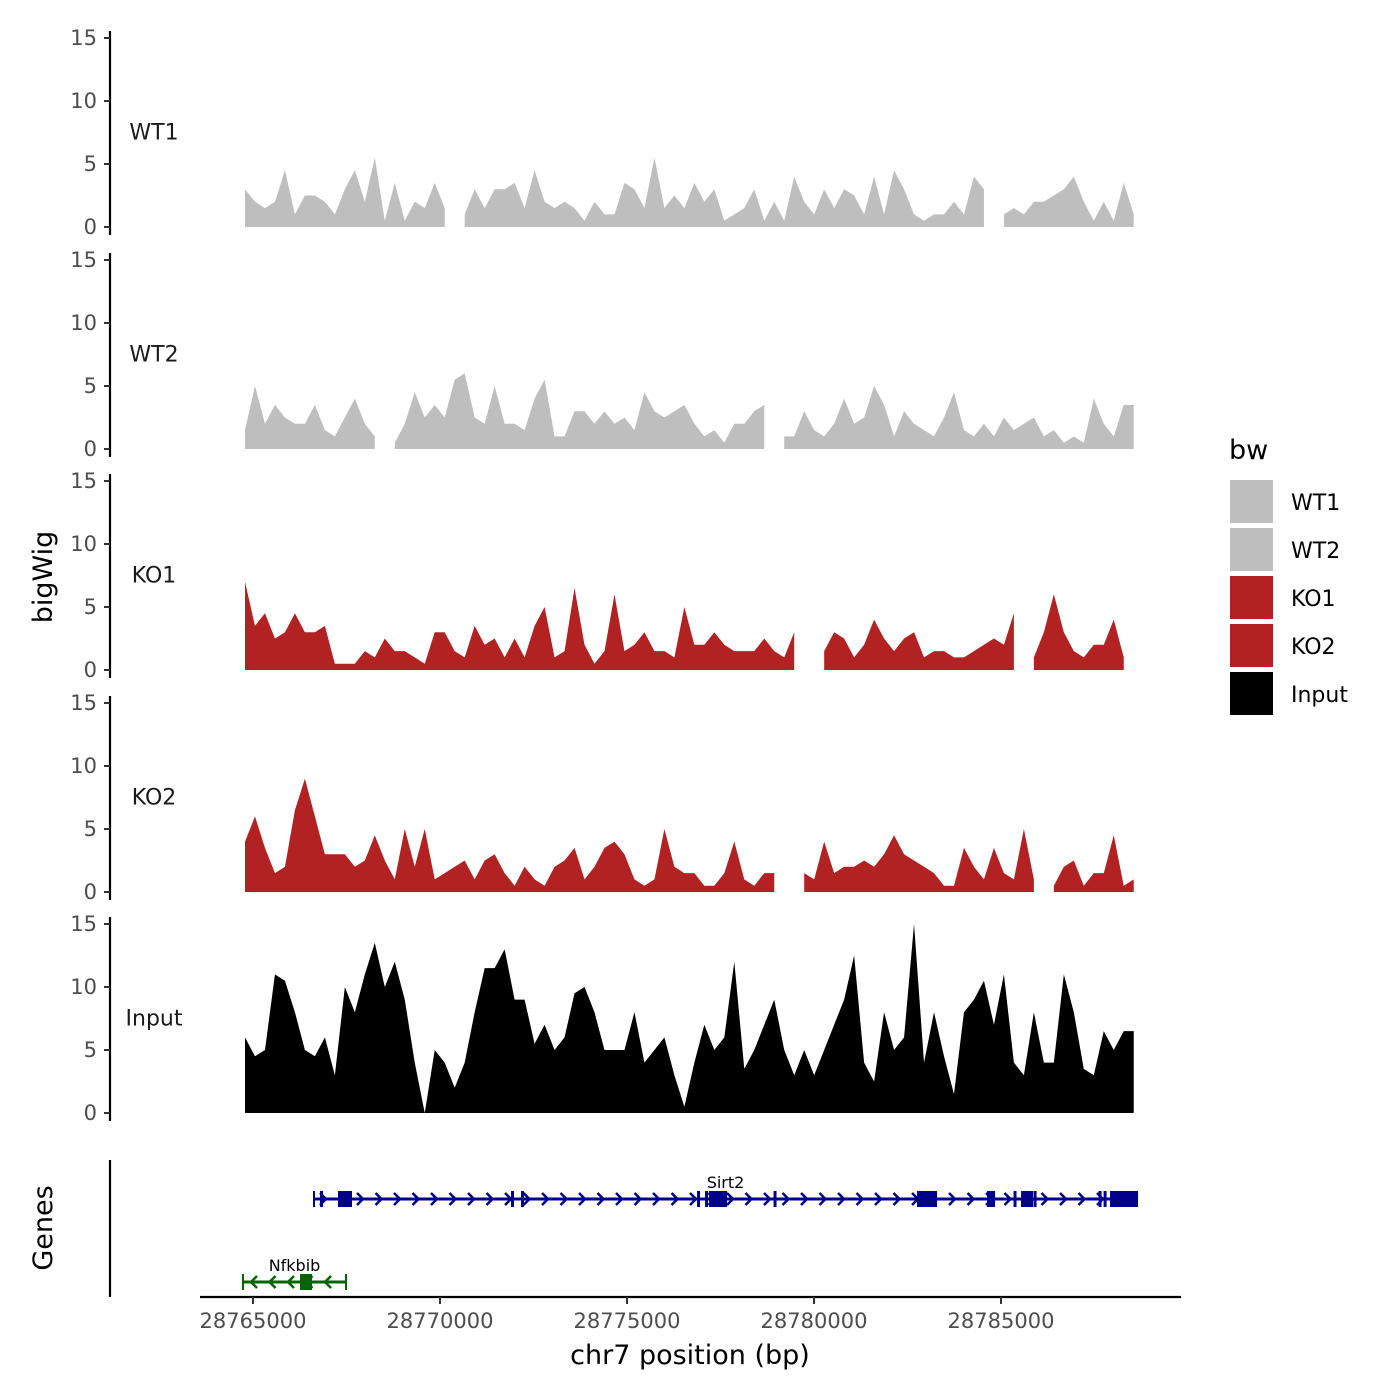  I want to click on track-label: KO2, so click(154, 798).